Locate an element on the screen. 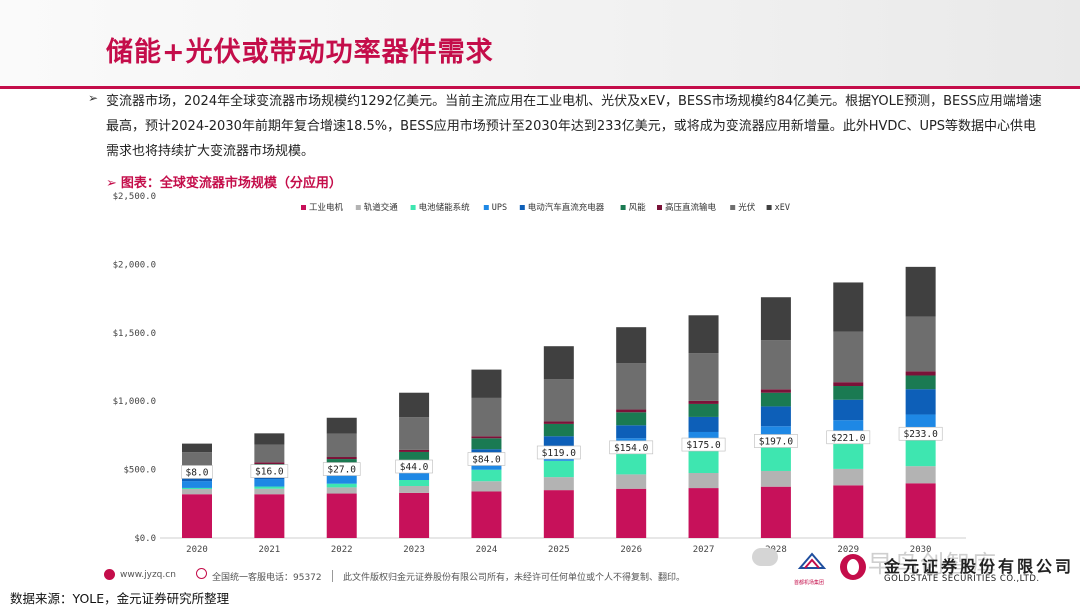 This screenshot has height=608, width=1080. data-label: $84.0 is located at coordinates (486, 459).